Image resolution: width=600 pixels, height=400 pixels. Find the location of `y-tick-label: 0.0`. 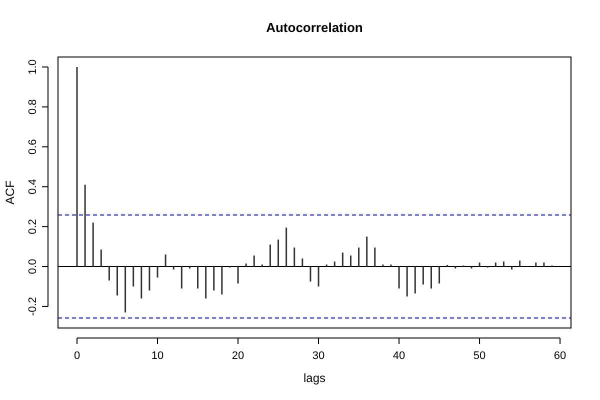

y-tick-label: 0.0 is located at coordinates (33, 266).